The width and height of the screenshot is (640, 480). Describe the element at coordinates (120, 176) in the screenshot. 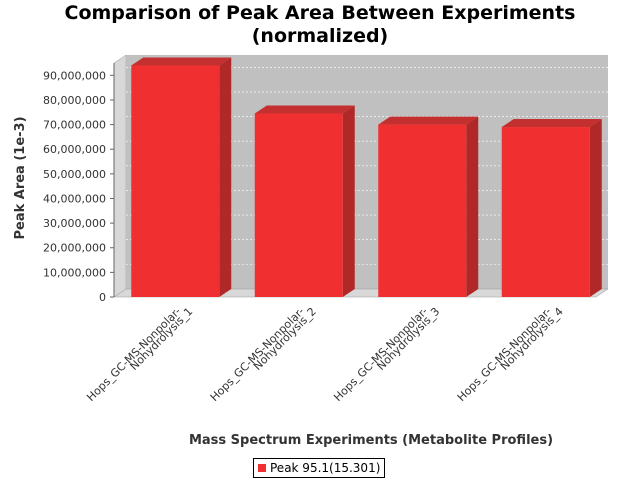

I see `plot-side-wall` at that location.